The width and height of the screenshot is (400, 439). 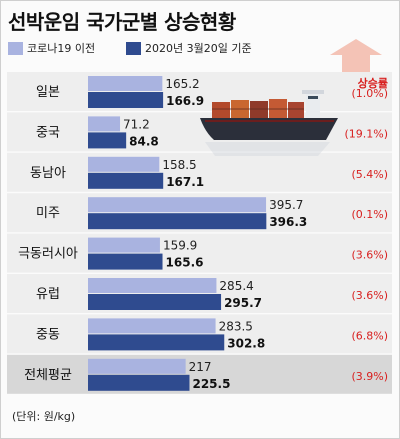 What do you see at coordinates (48, 334) in the screenshot?
I see `category-label: 중동` at bounding box center [48, 334].